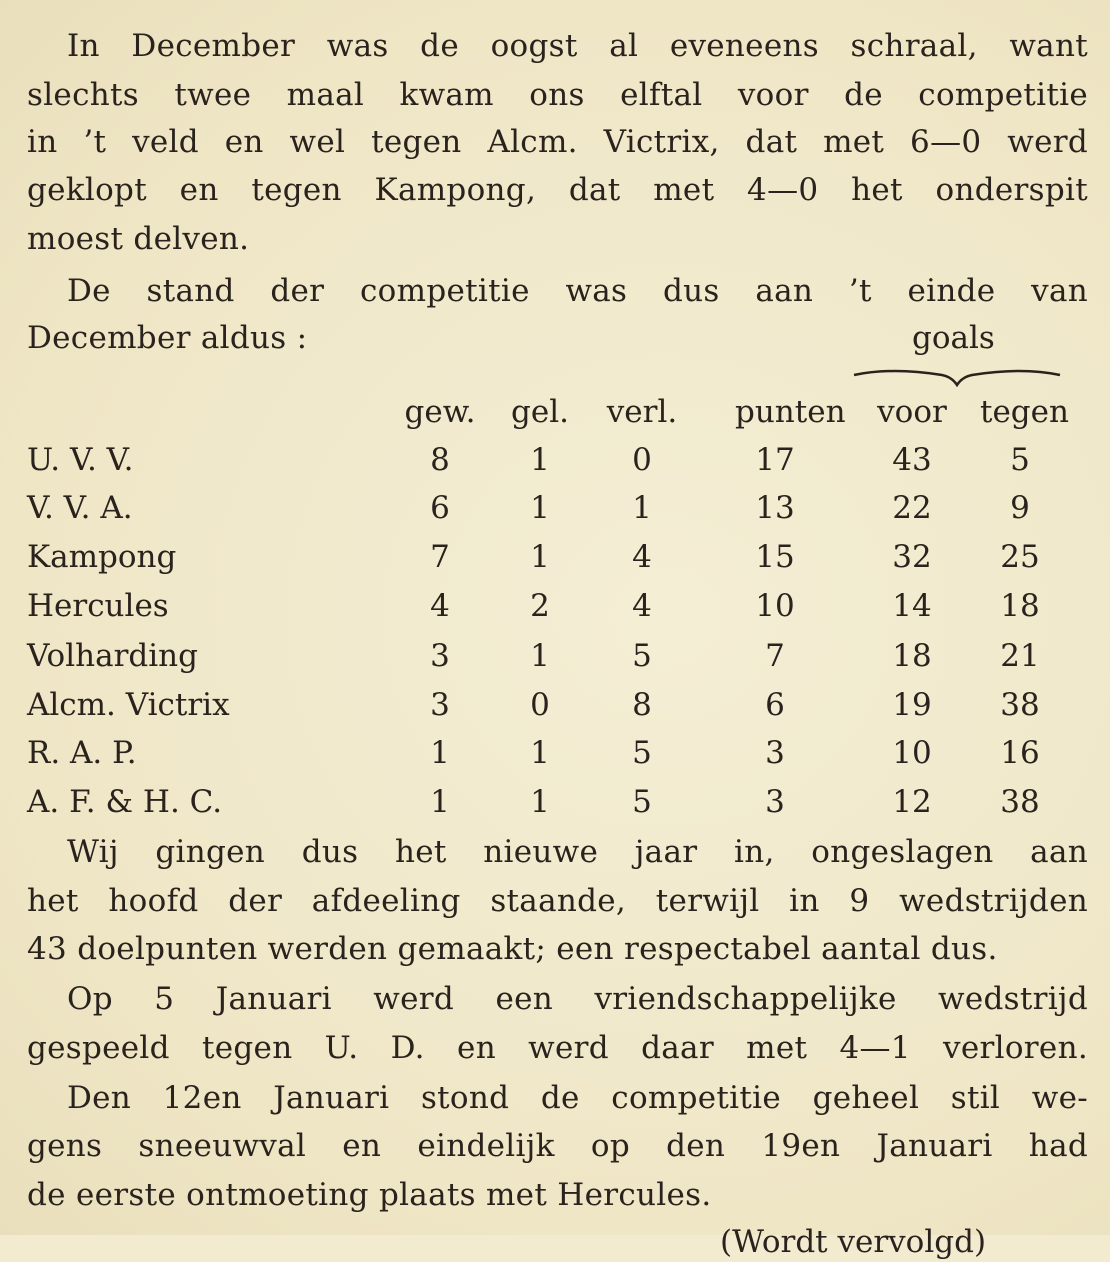  Describe the element at coordinates (1020, 508) in the screenshot. I see `table-cell: 9` at that location.